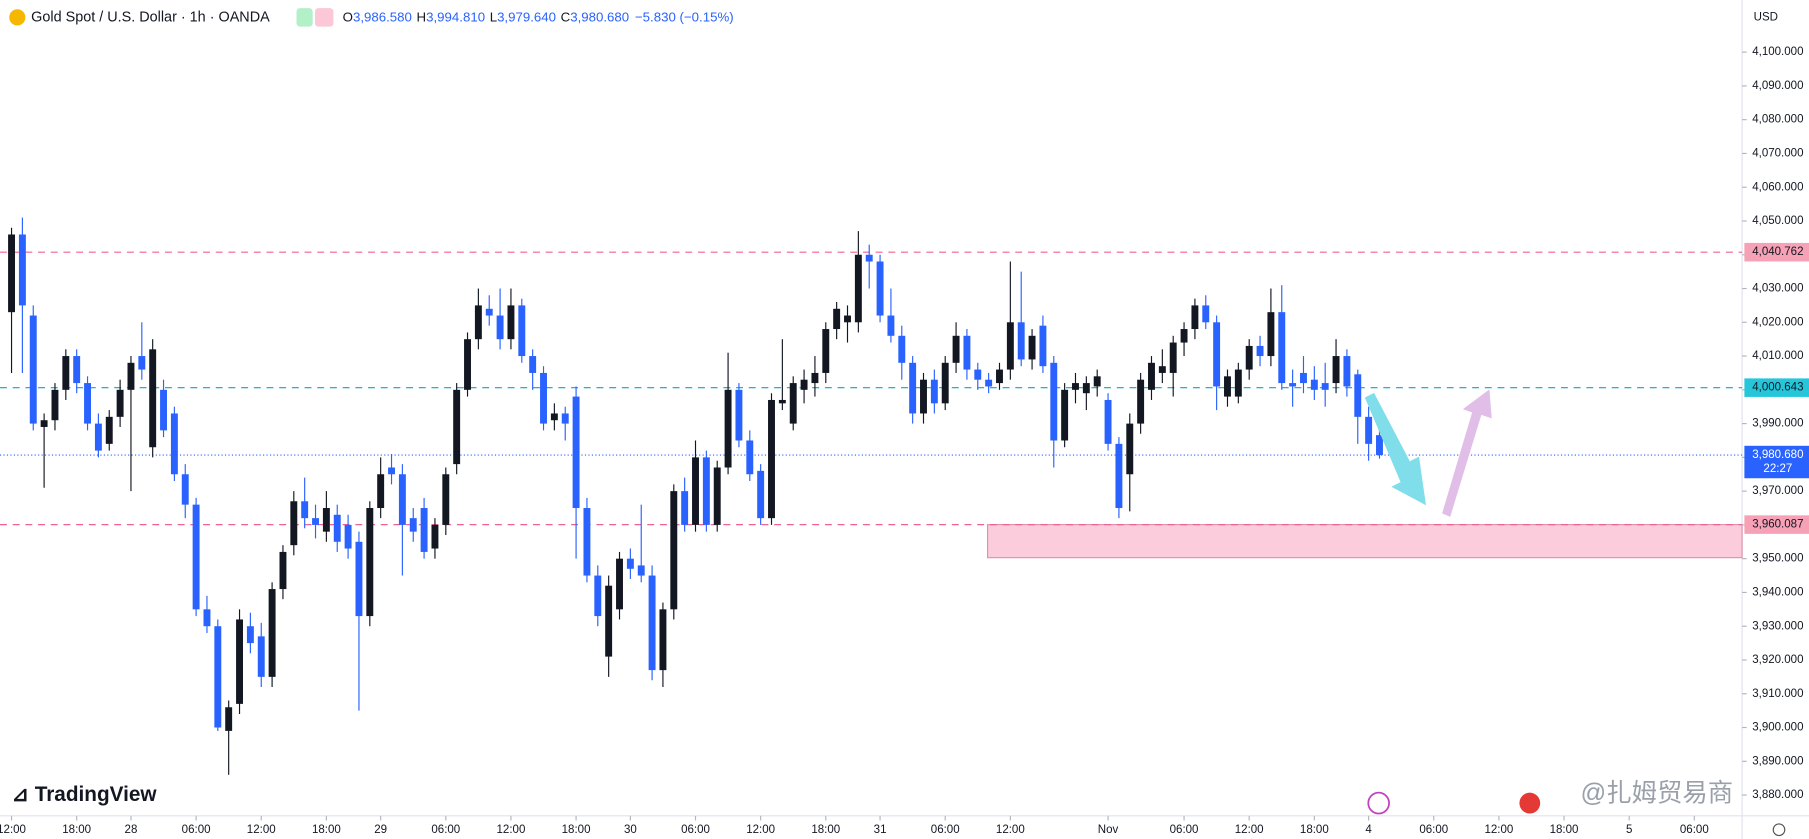 Image resolution: width=1809 pixels, height=839 pixels. Describe the element at coordinates (96, 793) in the screenshot. I see `brand: TradingView` at that location.